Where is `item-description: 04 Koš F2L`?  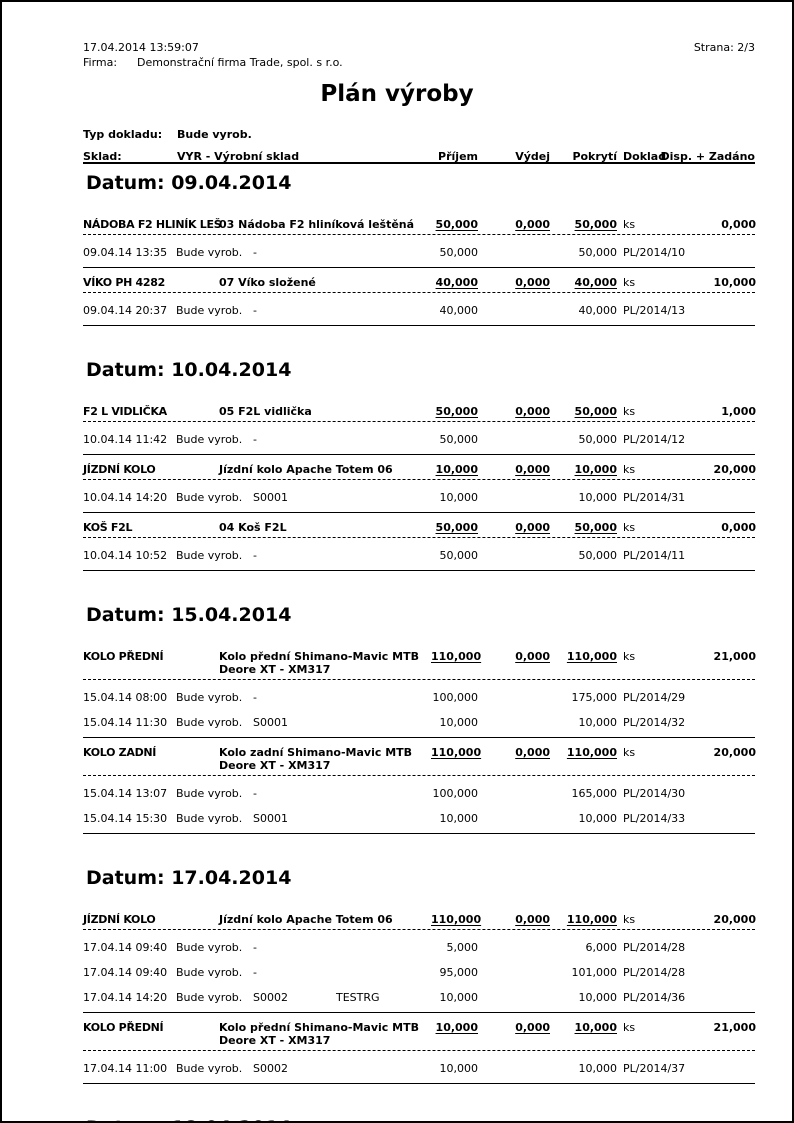
item-description: 04 Koš F2L is located at coordinates (253, 527).